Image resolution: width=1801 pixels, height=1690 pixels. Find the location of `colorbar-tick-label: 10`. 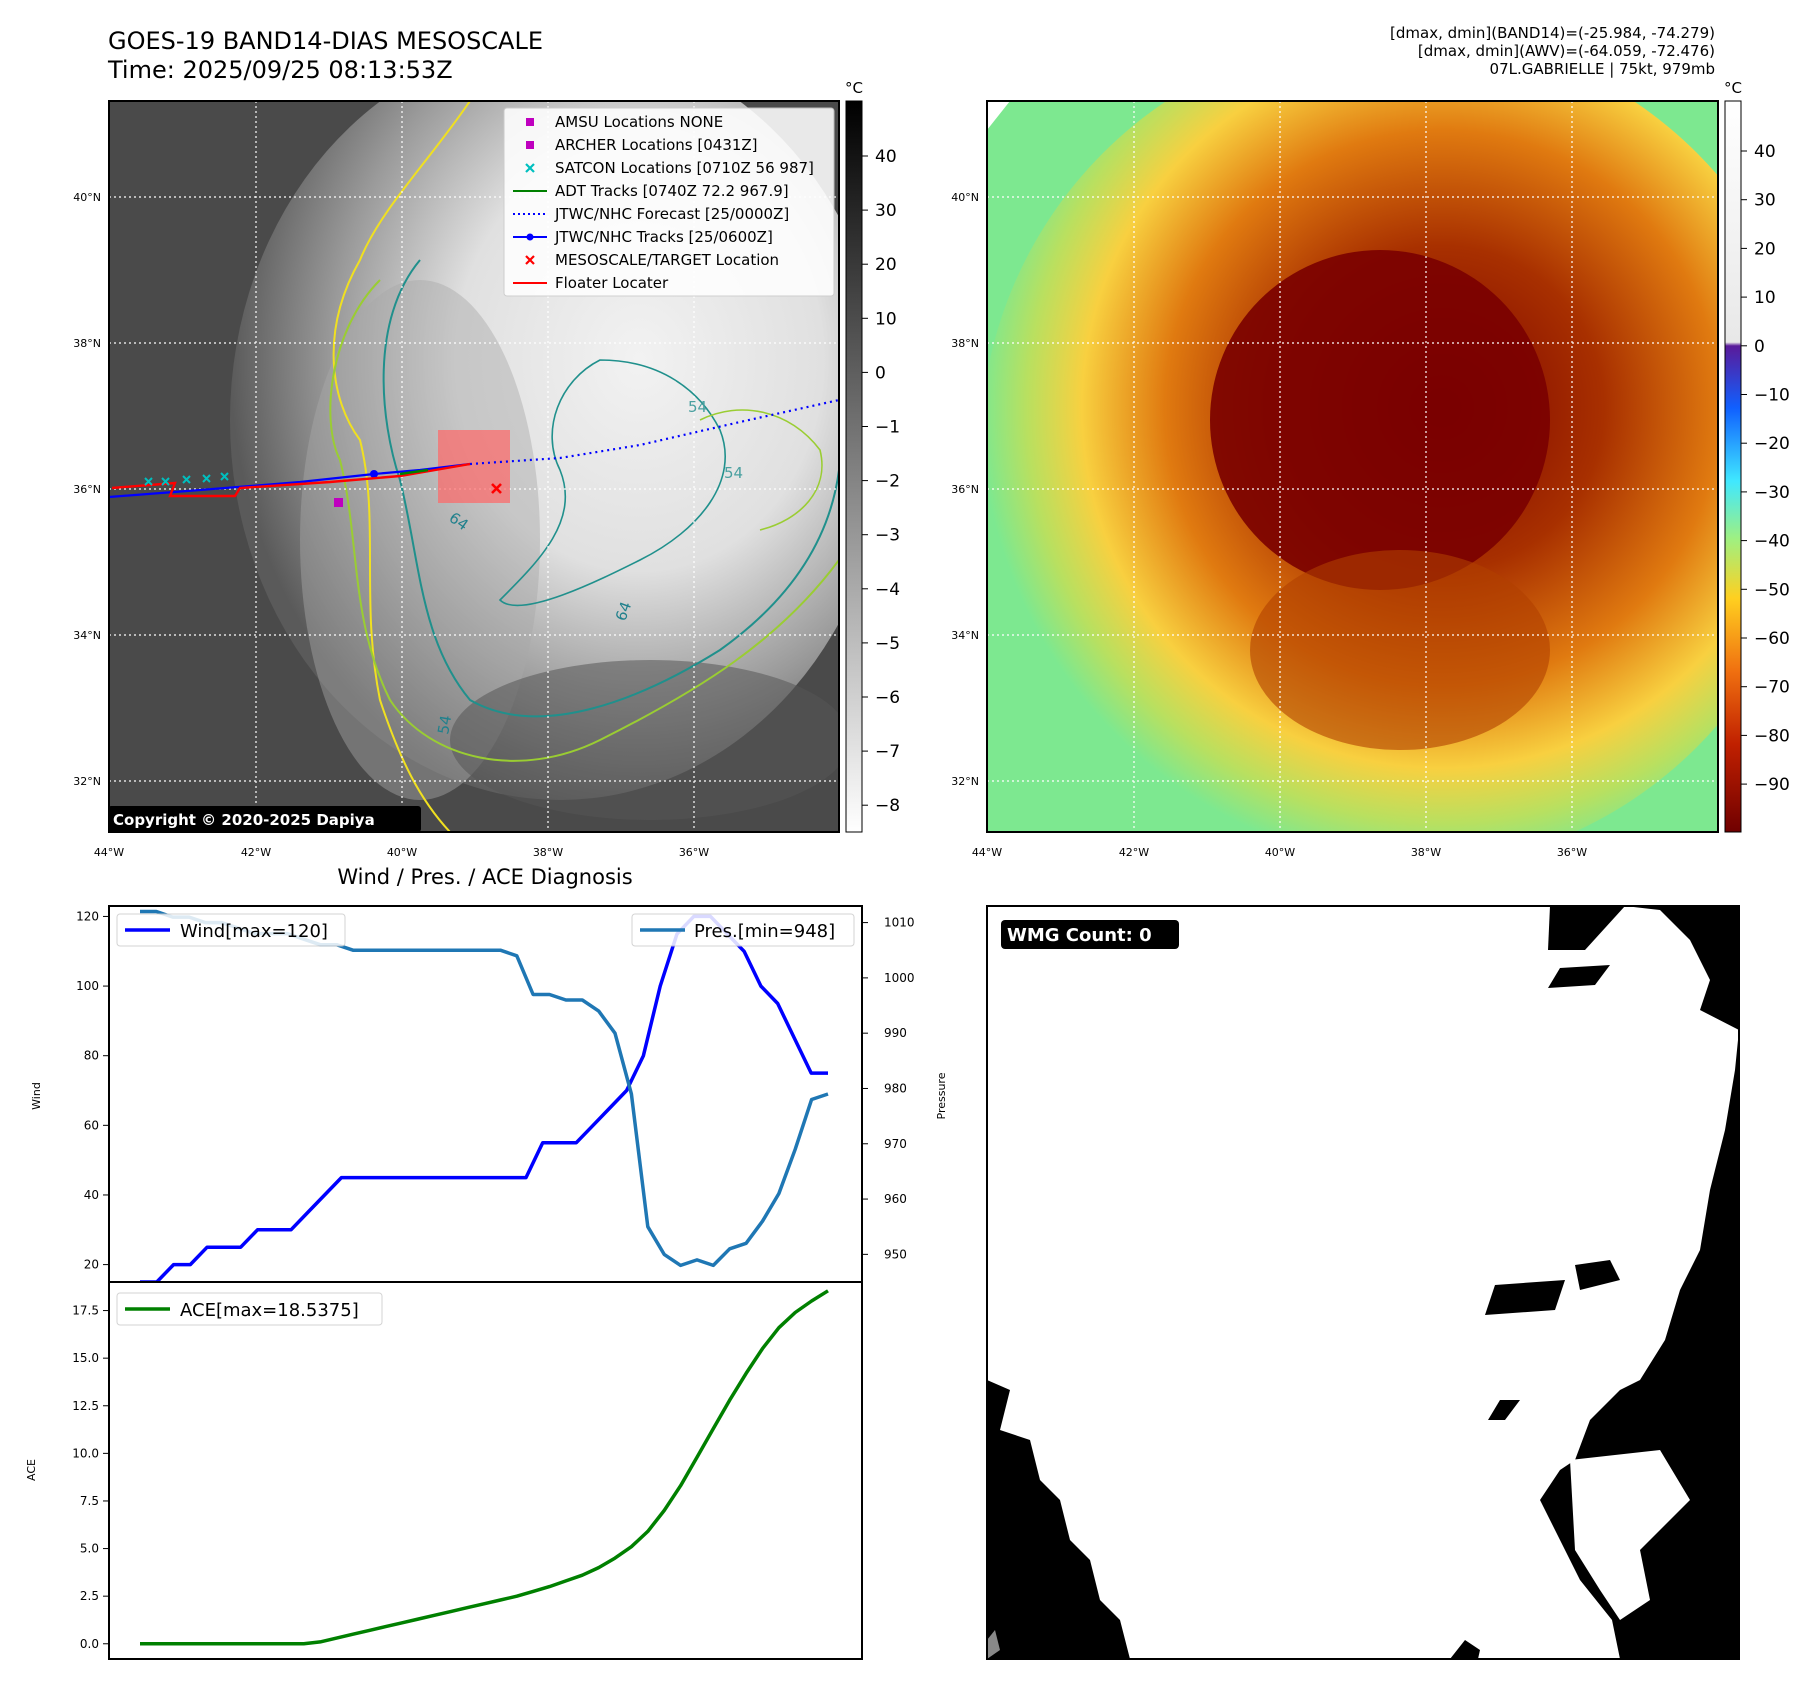

colorbar-tick-label: 10 is located at coordinates (886, 319).